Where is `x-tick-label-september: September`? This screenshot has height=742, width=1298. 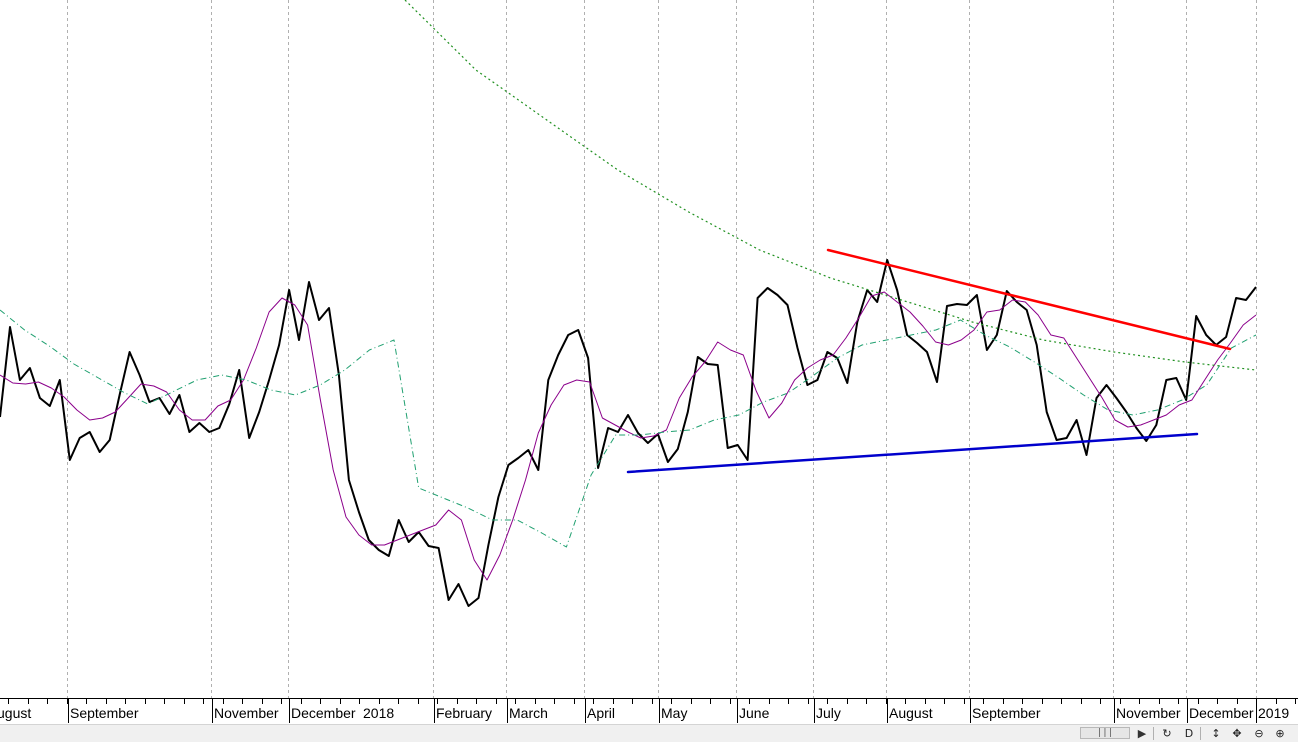 x-tick-label-september: September is located at coordinates (104, 713).